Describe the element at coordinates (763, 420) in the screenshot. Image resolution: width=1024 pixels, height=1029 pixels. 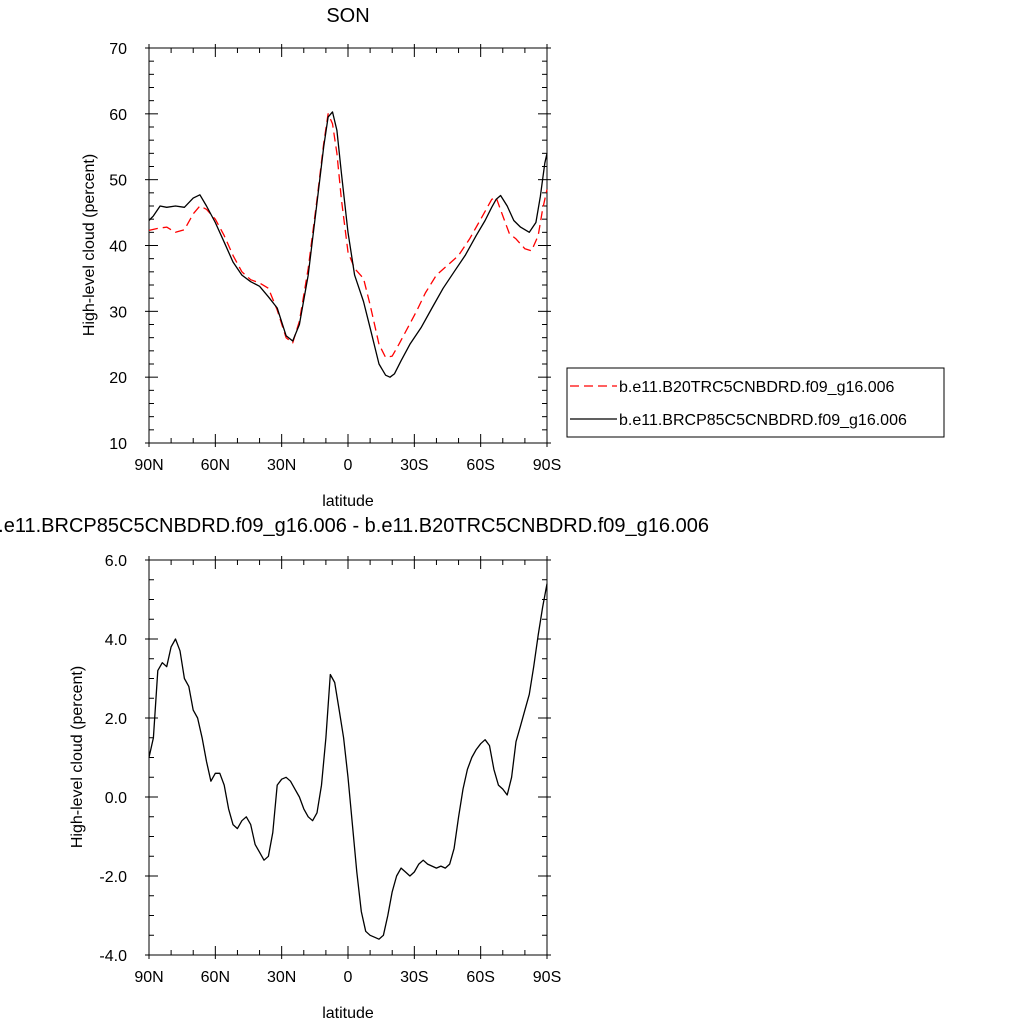
I see `legend-label-rcp85: b.e11.BRCP85C5CNBDRD.f09_g16.006` at that location.